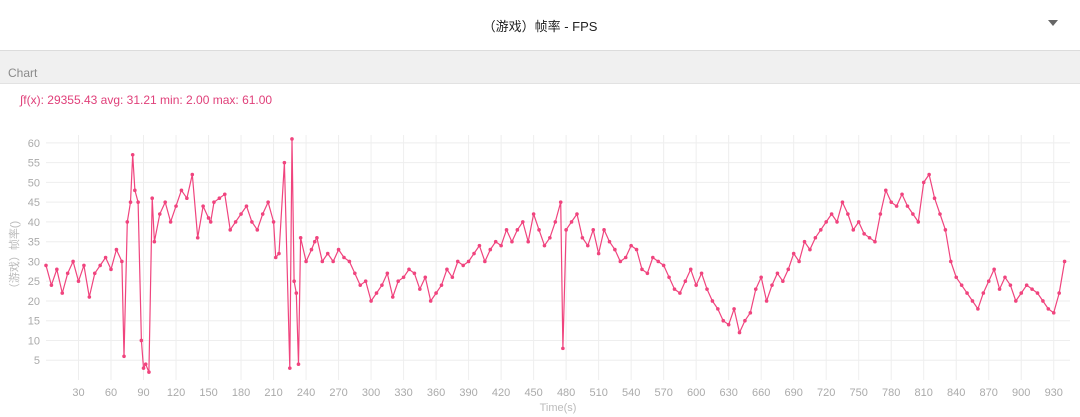  What do you see at coordinates (826, 393) in the screenshot?
I see `x-tick-label: 720` at bounding box center [826, 393].